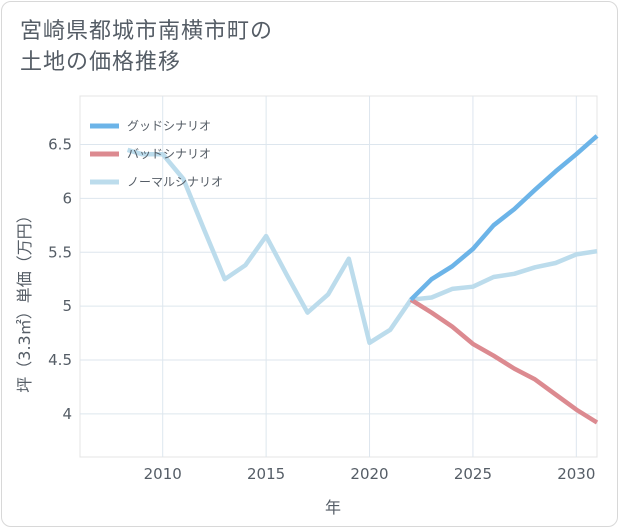  What do you see at coordinates (147, 31) in the screenshot?
I see `chart-title-line-1: 宮崎県都城市南横市町の` at bounding box center [147, 31].